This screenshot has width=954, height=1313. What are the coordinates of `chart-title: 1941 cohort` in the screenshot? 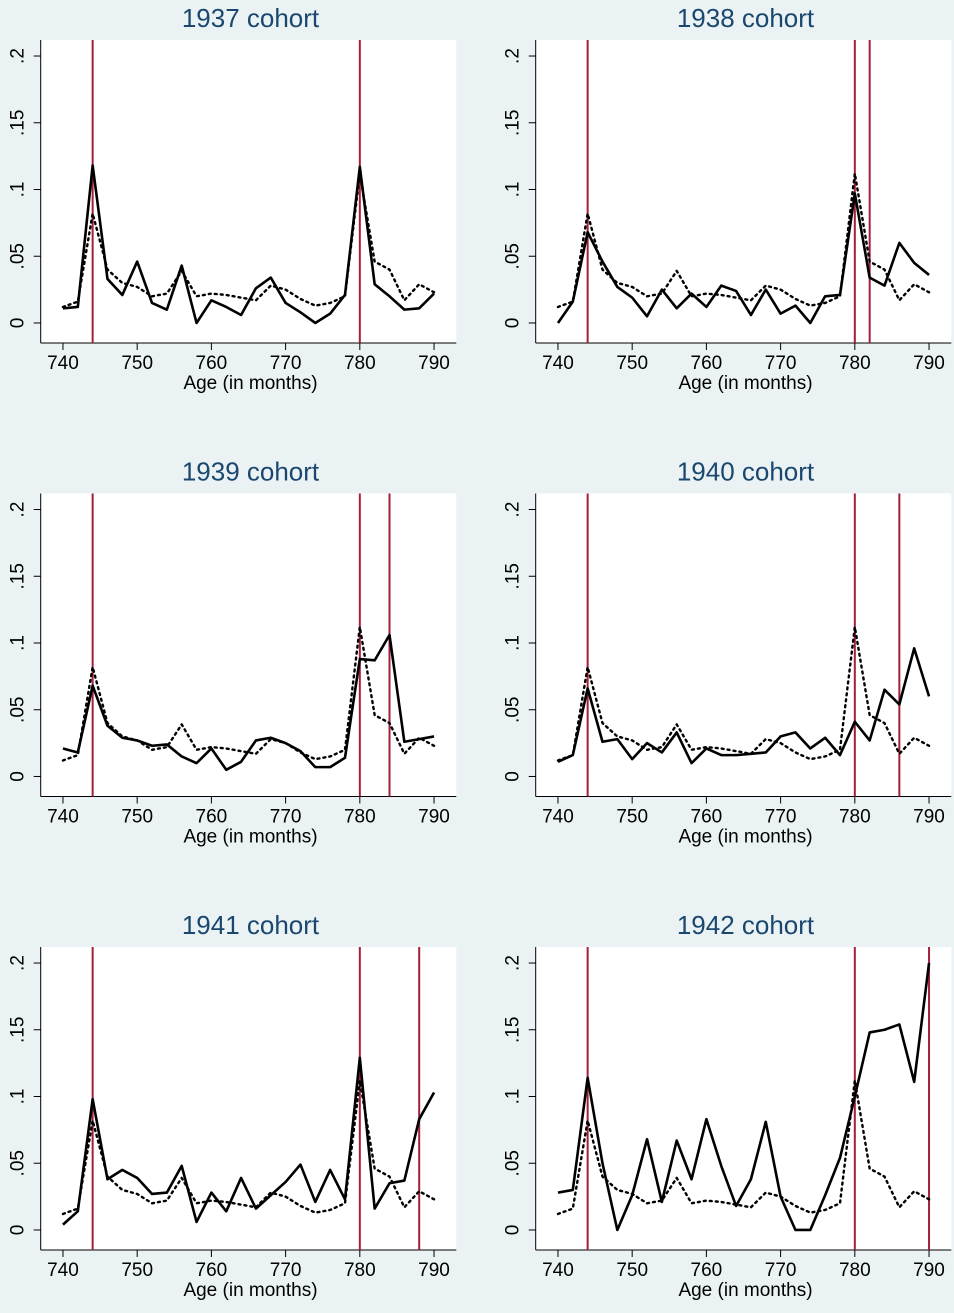 It's located at (251, 925).